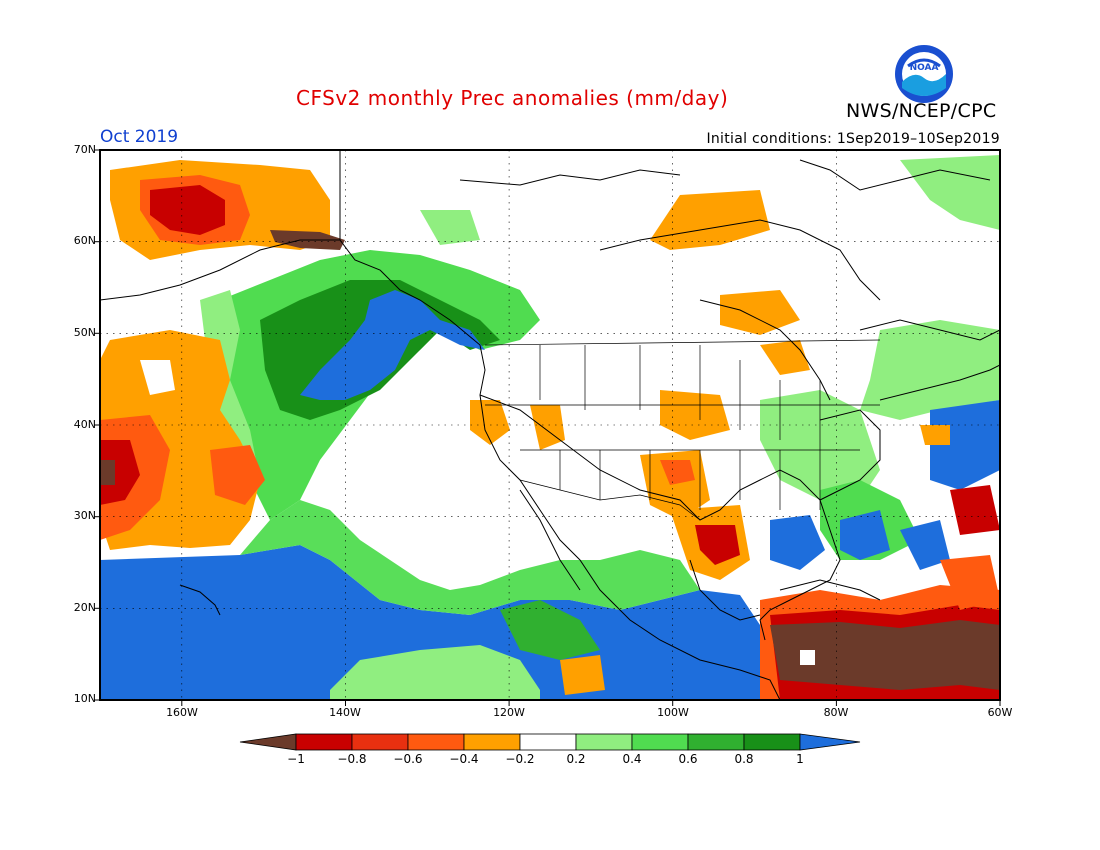 The height and width of the screenshot is (850, 1100). What do you see at coordinates (464, 759) in the screenshot?
I see `colorbar-label: −0.4` at bounding box center [464, 759].